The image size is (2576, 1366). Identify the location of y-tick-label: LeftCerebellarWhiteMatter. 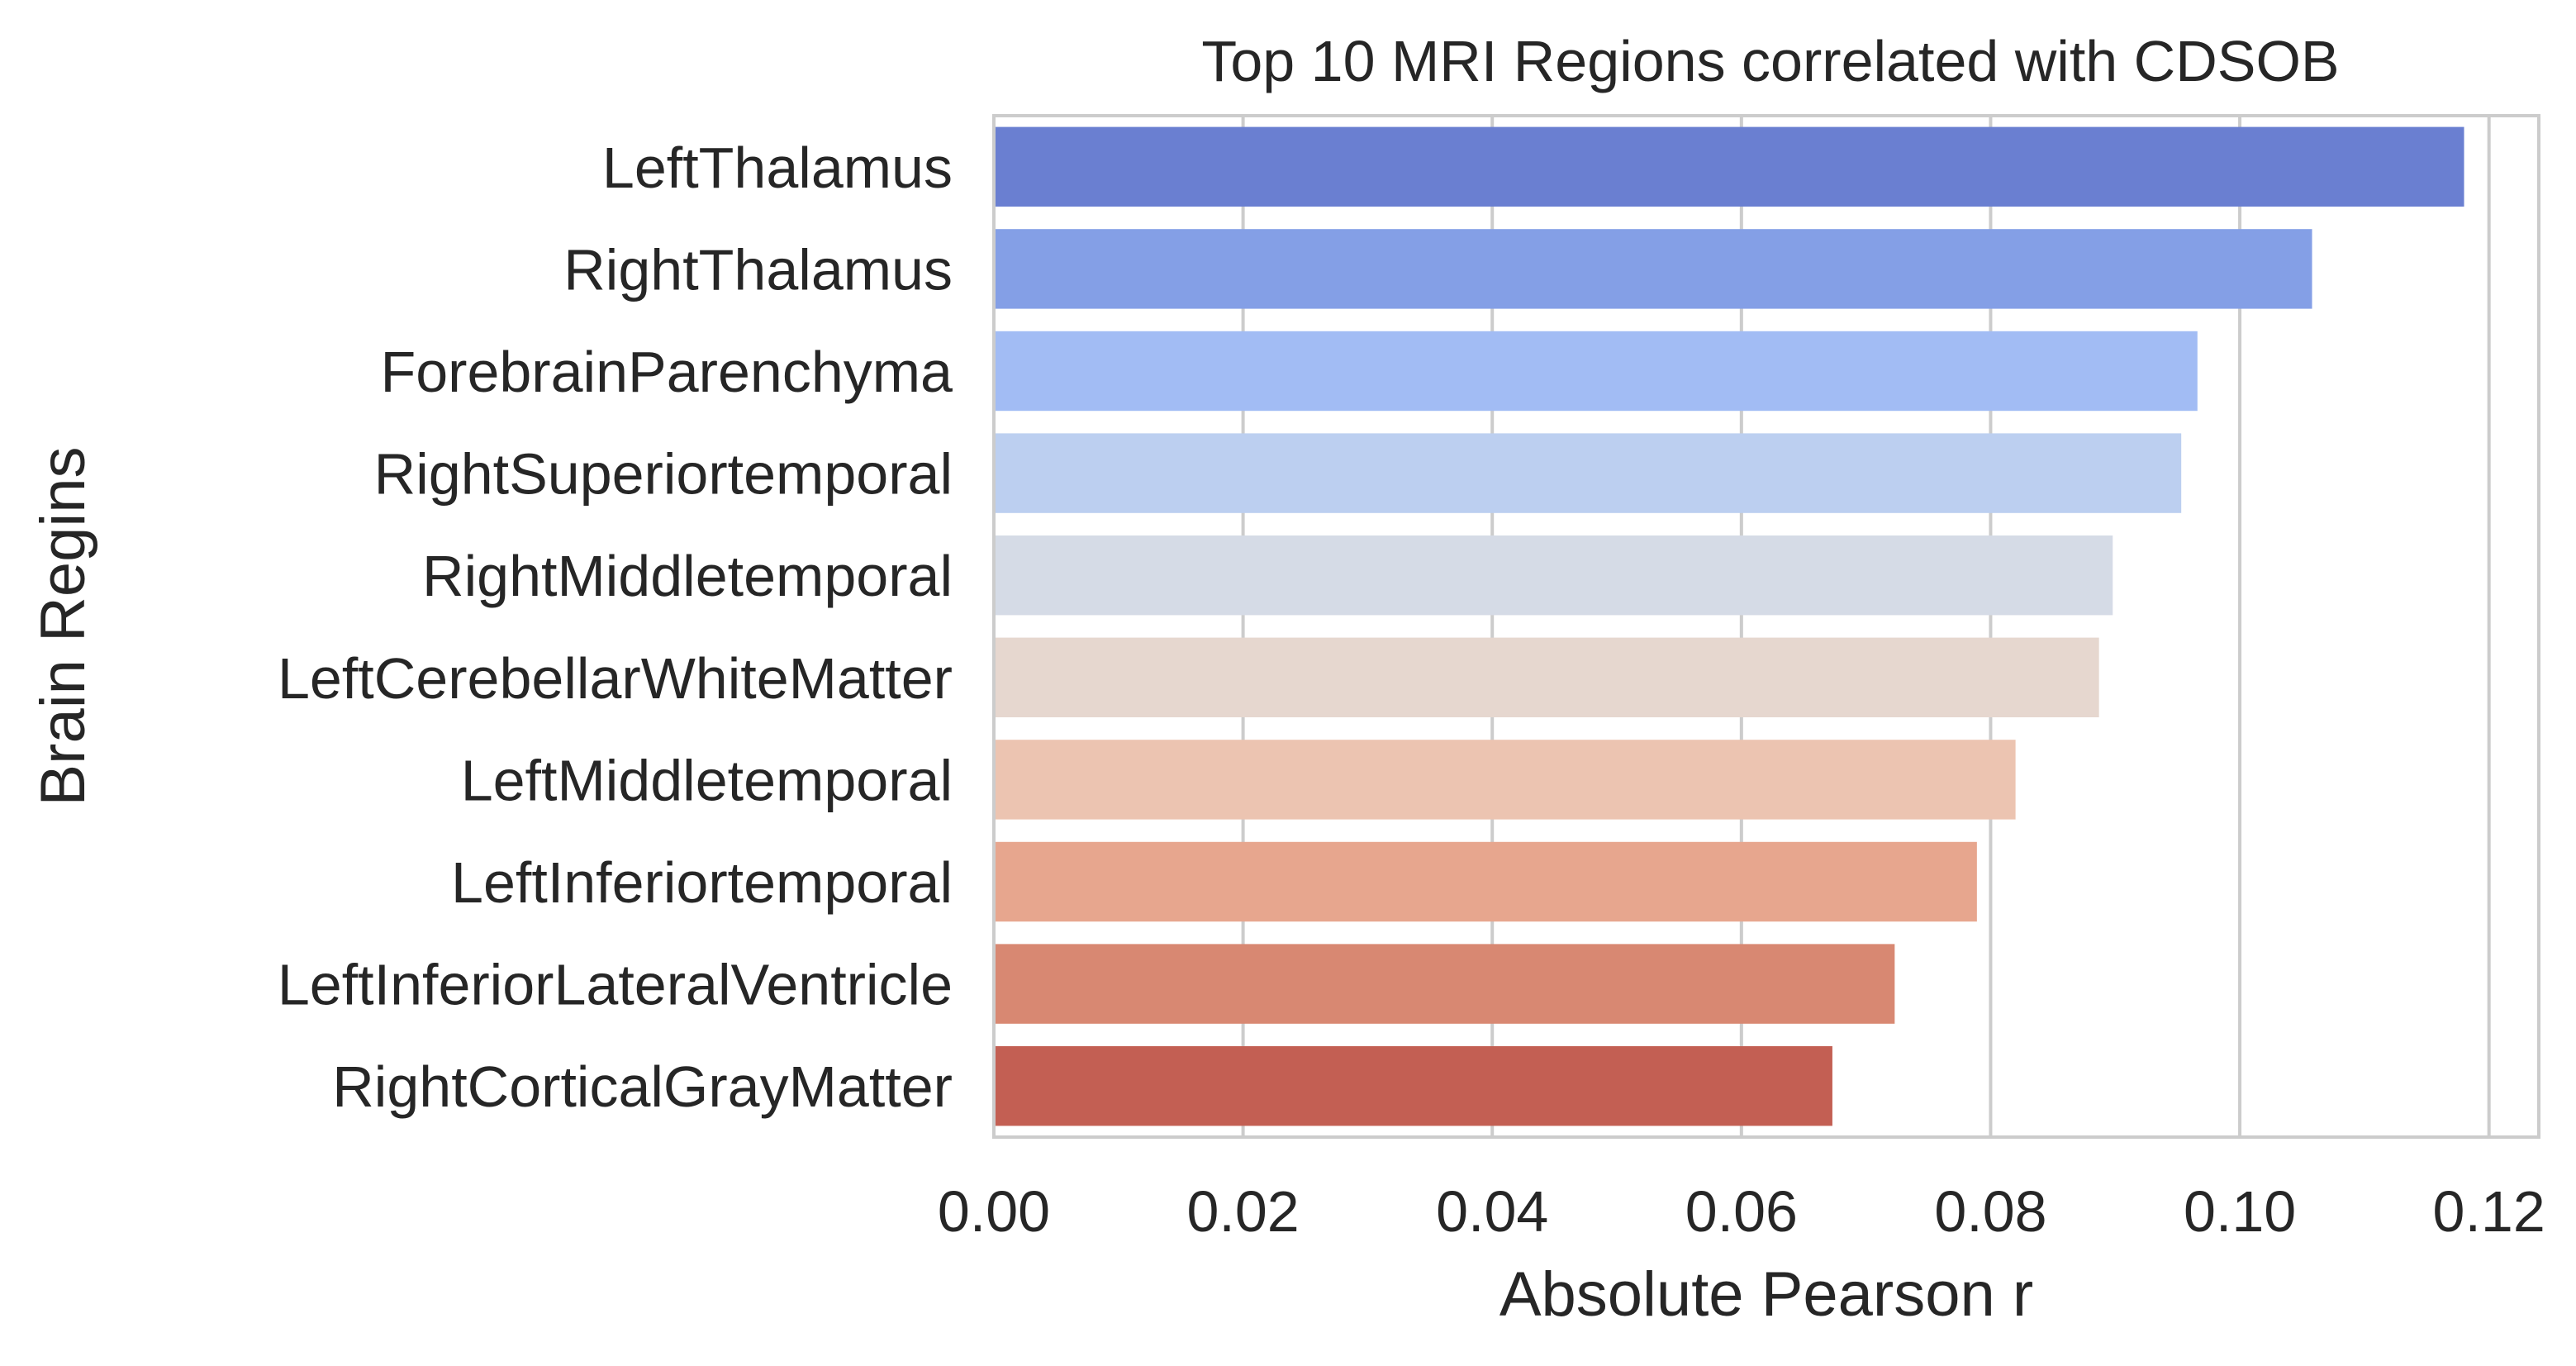
(615, 678).